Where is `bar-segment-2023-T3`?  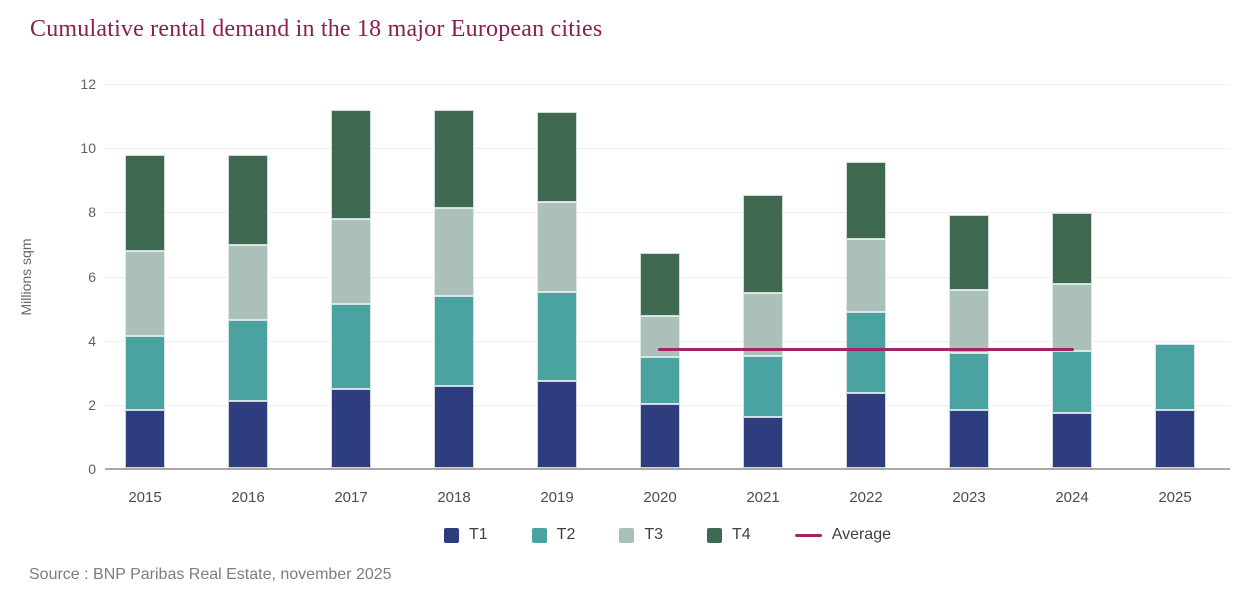 bar-segment-2023-T3 is located at coordinates (969, 321).